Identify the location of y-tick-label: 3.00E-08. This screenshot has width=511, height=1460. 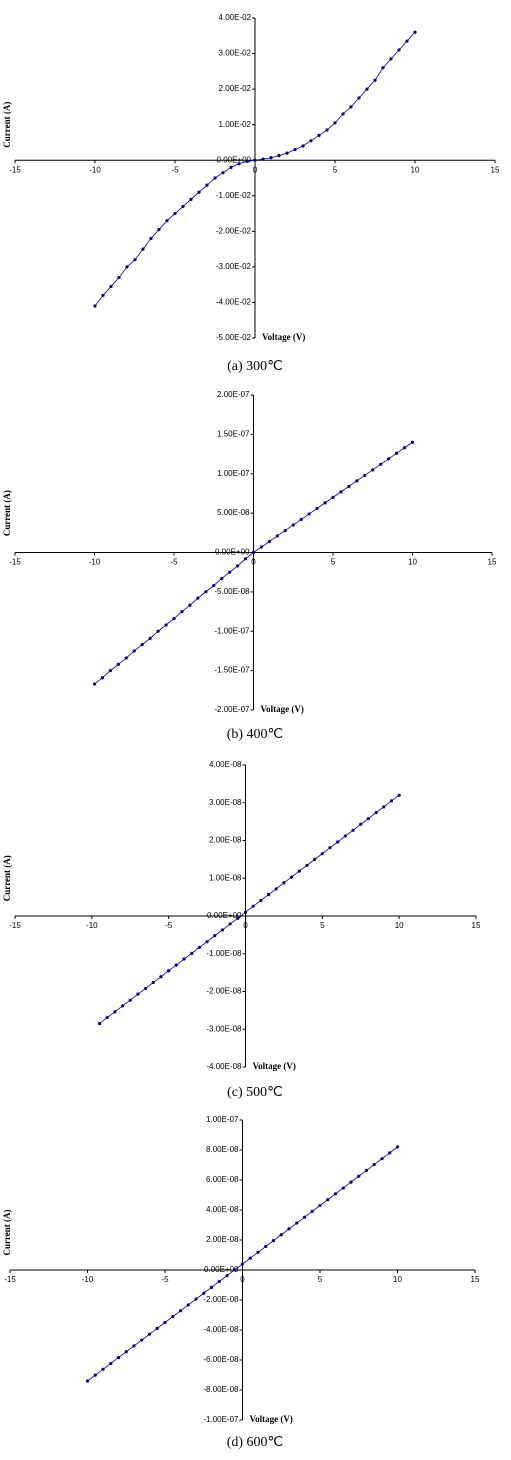
(225, 802).